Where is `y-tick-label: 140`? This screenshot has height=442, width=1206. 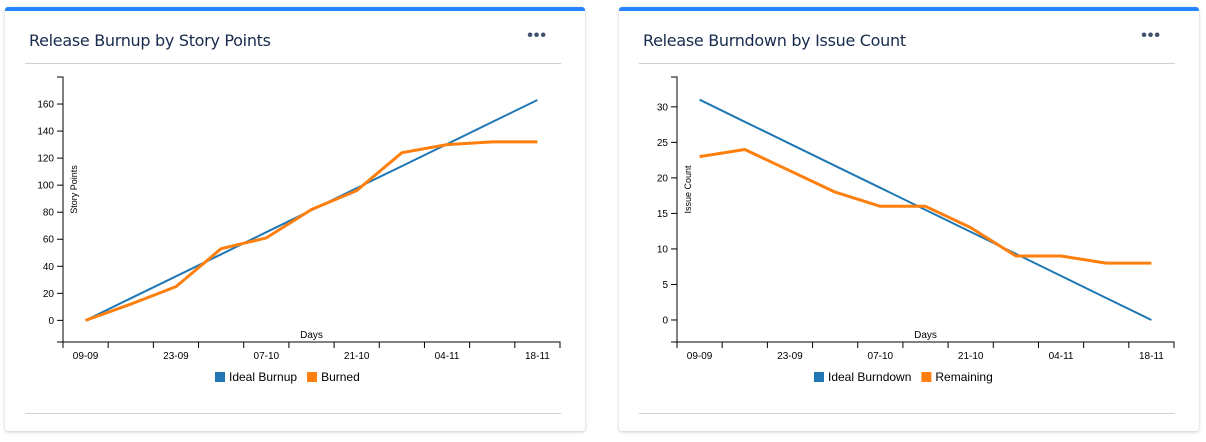 y-tick-label: 140 is located at coordinates (45, 132).